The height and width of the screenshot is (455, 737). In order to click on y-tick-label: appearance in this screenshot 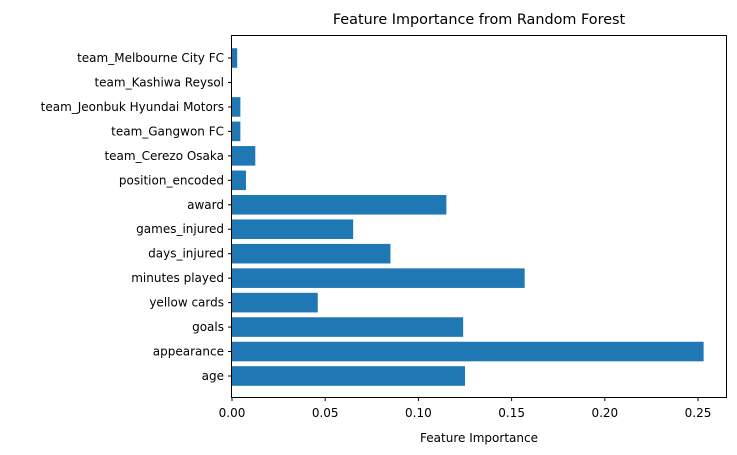, I will do `click(188, 352)`.